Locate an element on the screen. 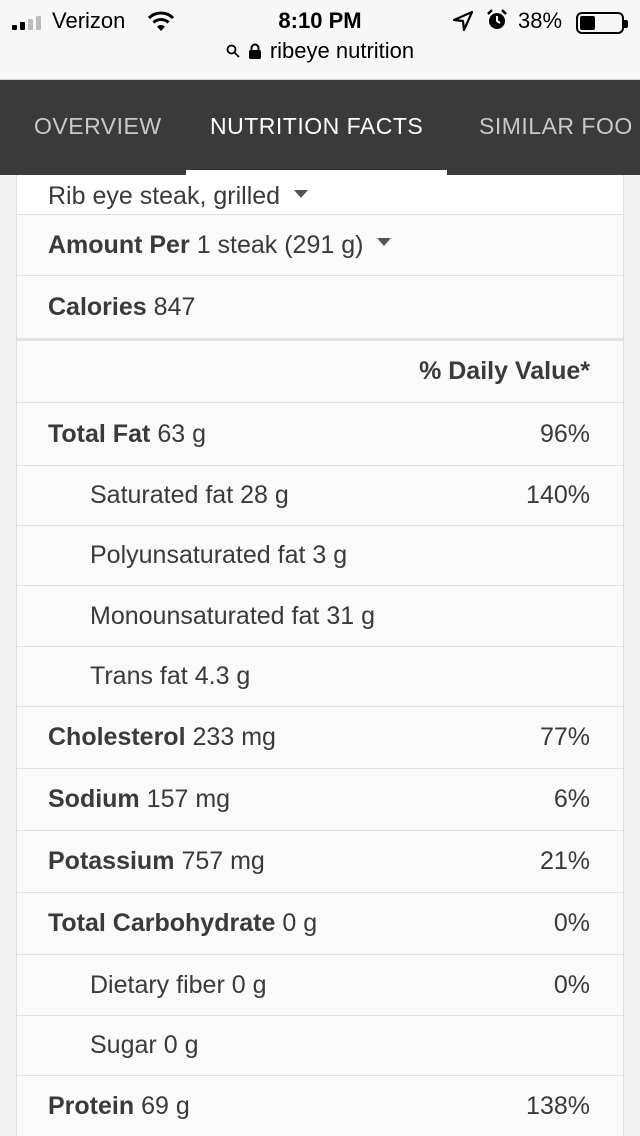 Image resolution: width=640 pixels, height=1136 pixels. tab-nutrition-facts: NUTRITION FACTS is located at coordinates (317, 127).